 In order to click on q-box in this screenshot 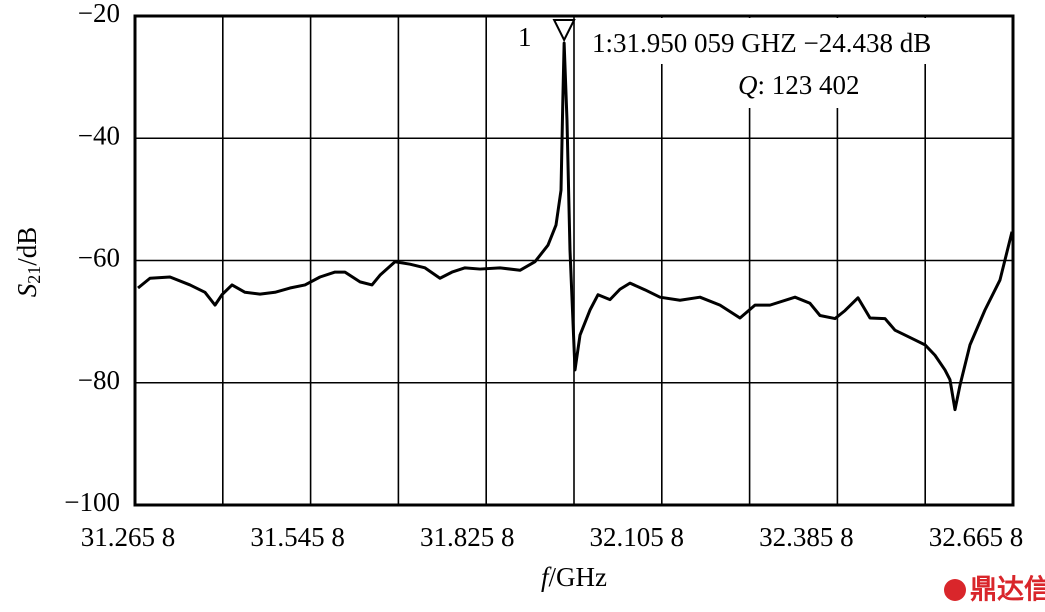, I will do `click(811, 86)`.